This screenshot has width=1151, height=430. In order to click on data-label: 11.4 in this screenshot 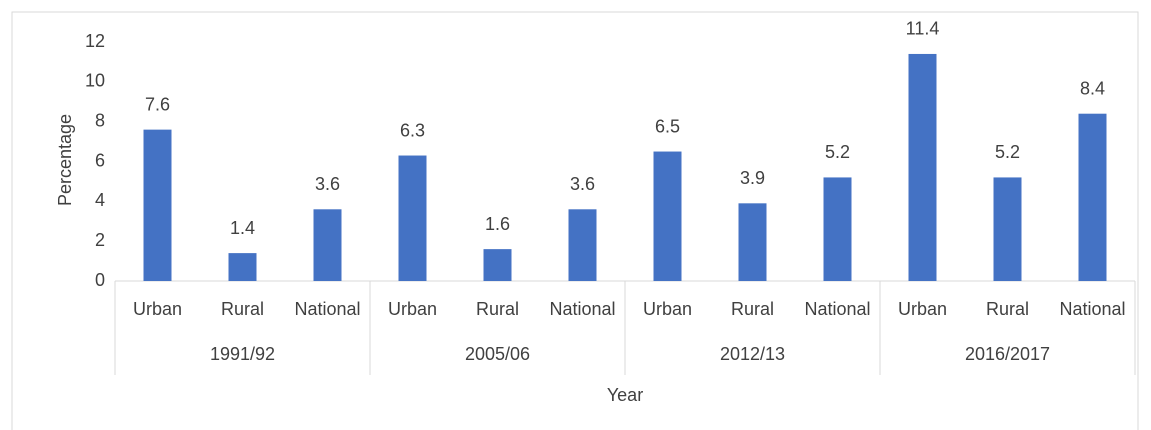, I will do `click(923, 29)`.